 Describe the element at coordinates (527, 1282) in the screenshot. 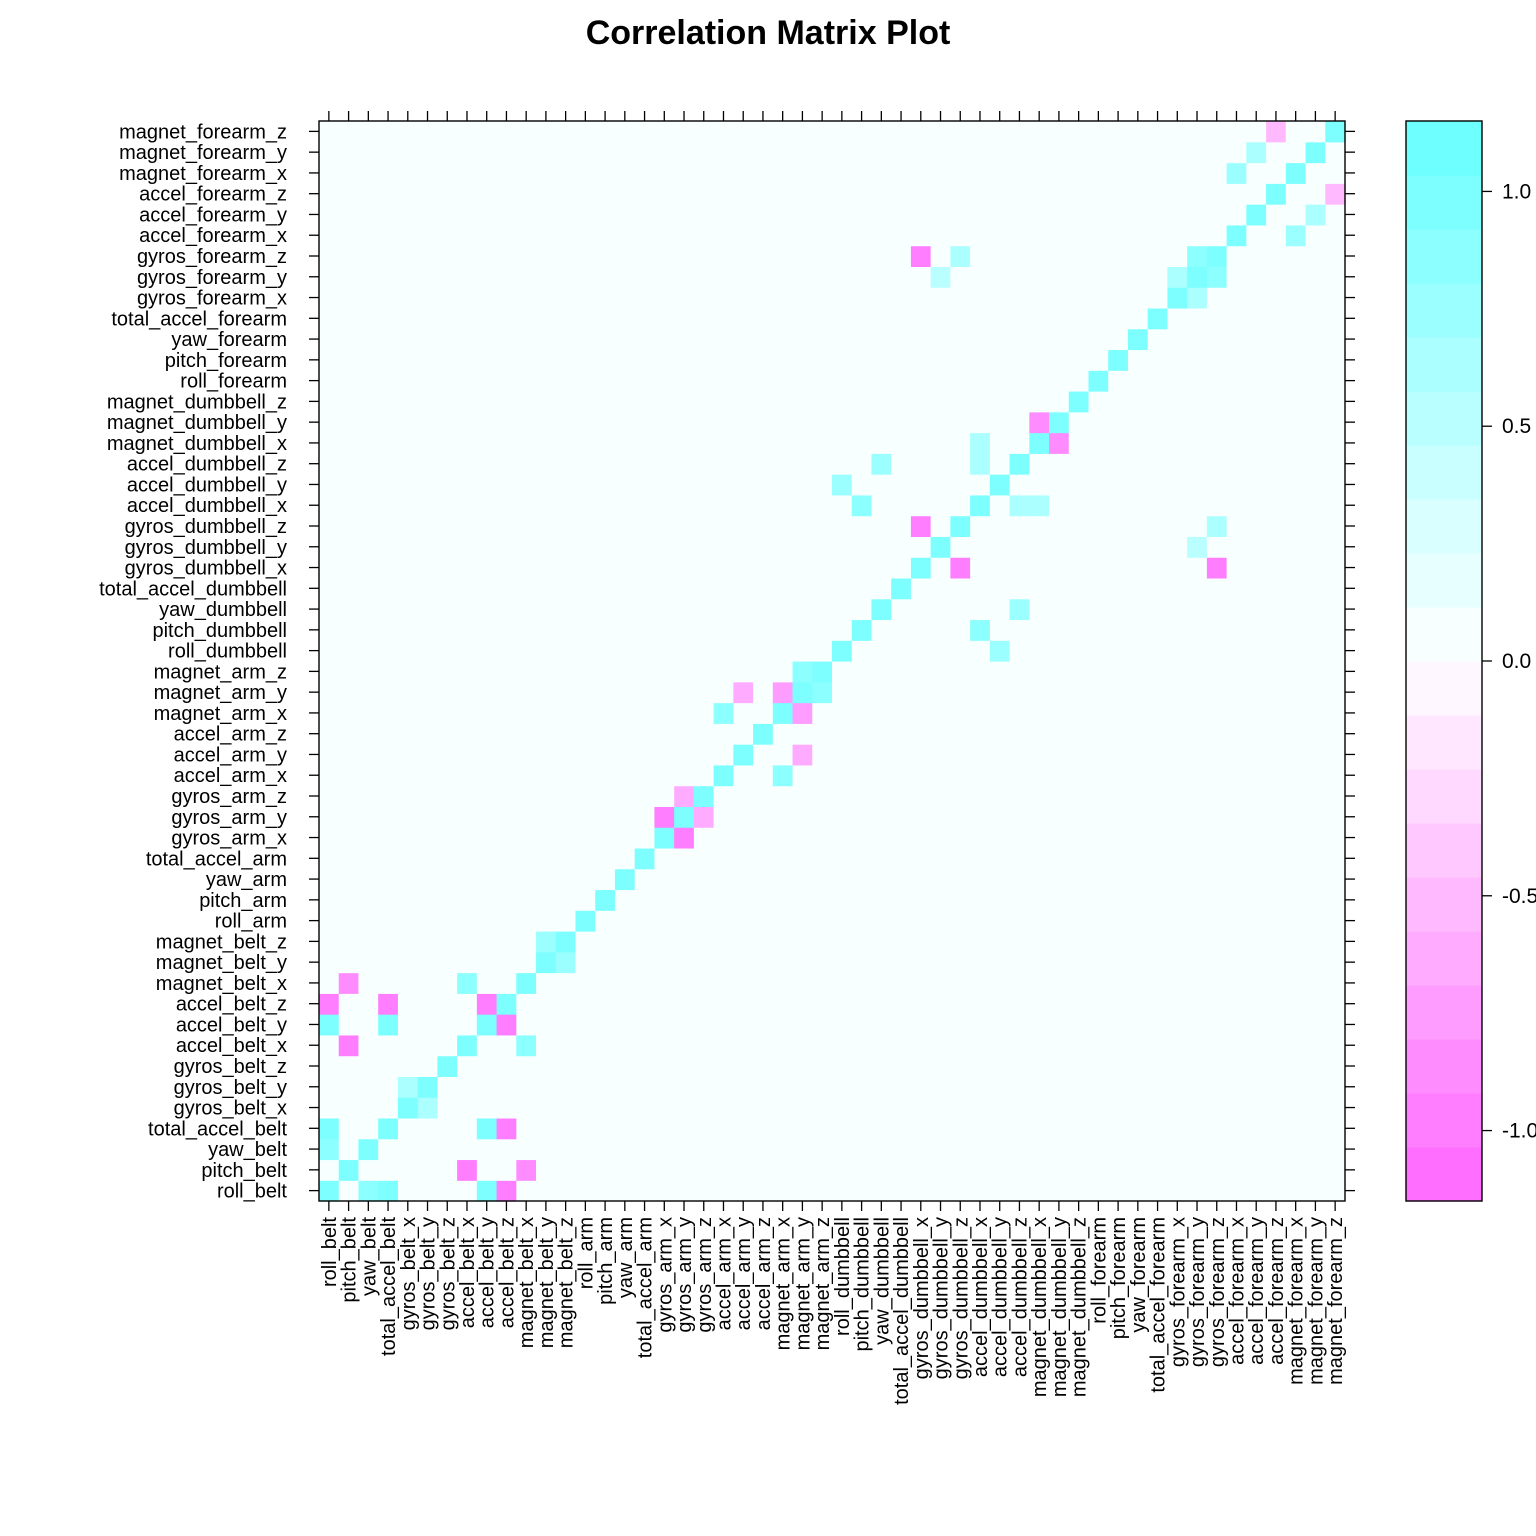

I see `x-tick-label: magnet_belt_x` at that location.